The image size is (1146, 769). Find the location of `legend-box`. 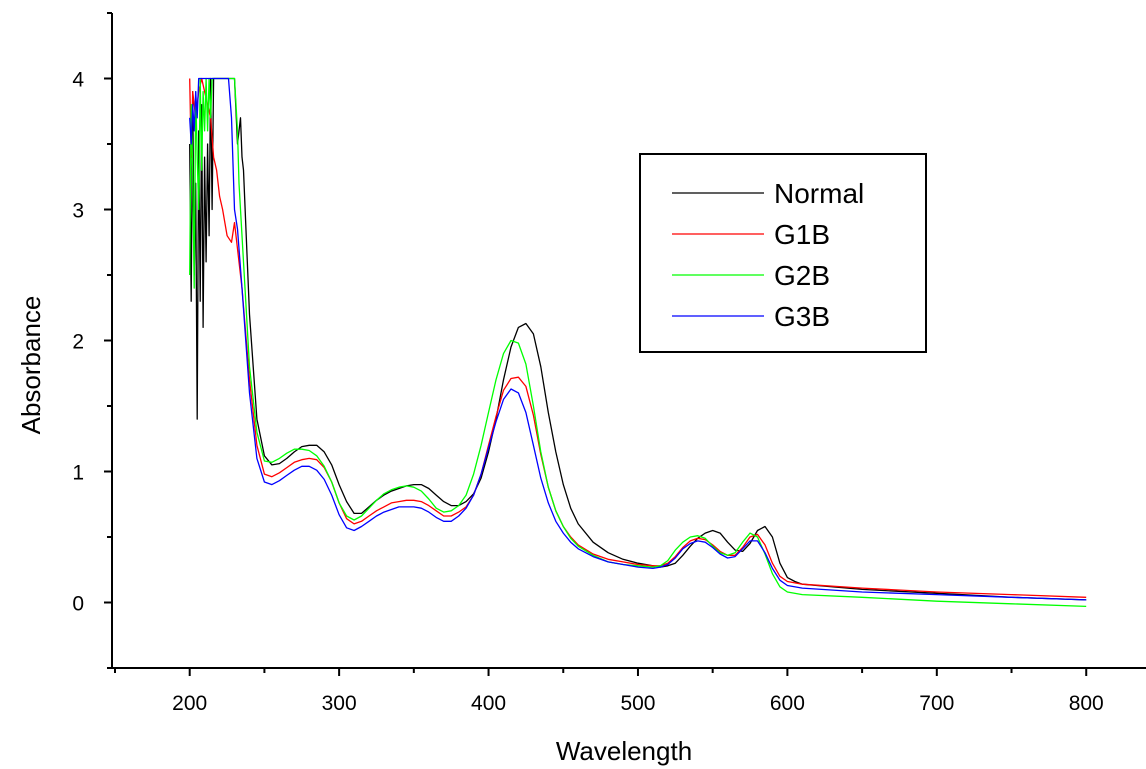

legend-box is located at coordinates (783, 253).